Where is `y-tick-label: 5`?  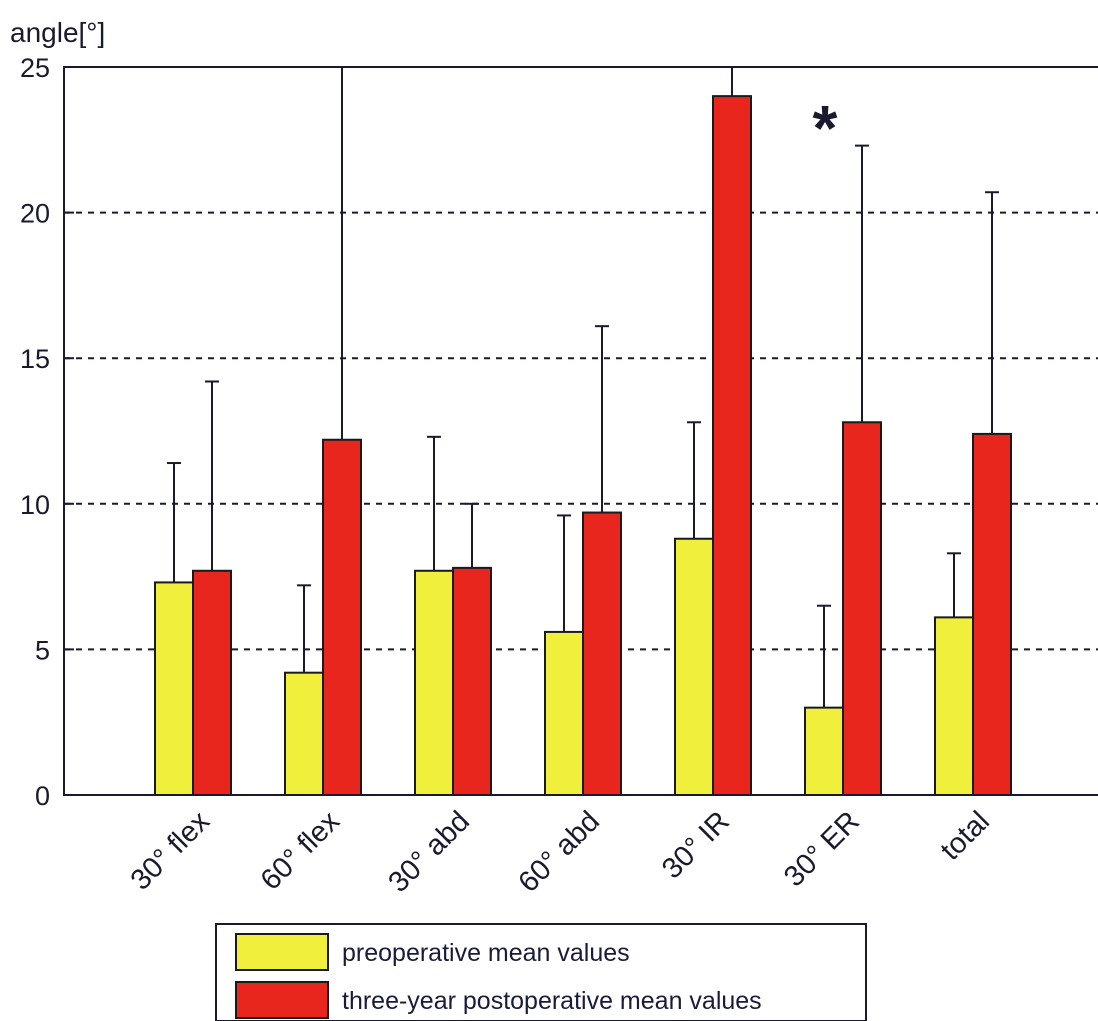
y-tick-label: 5 is located at coordinates (42, 650).